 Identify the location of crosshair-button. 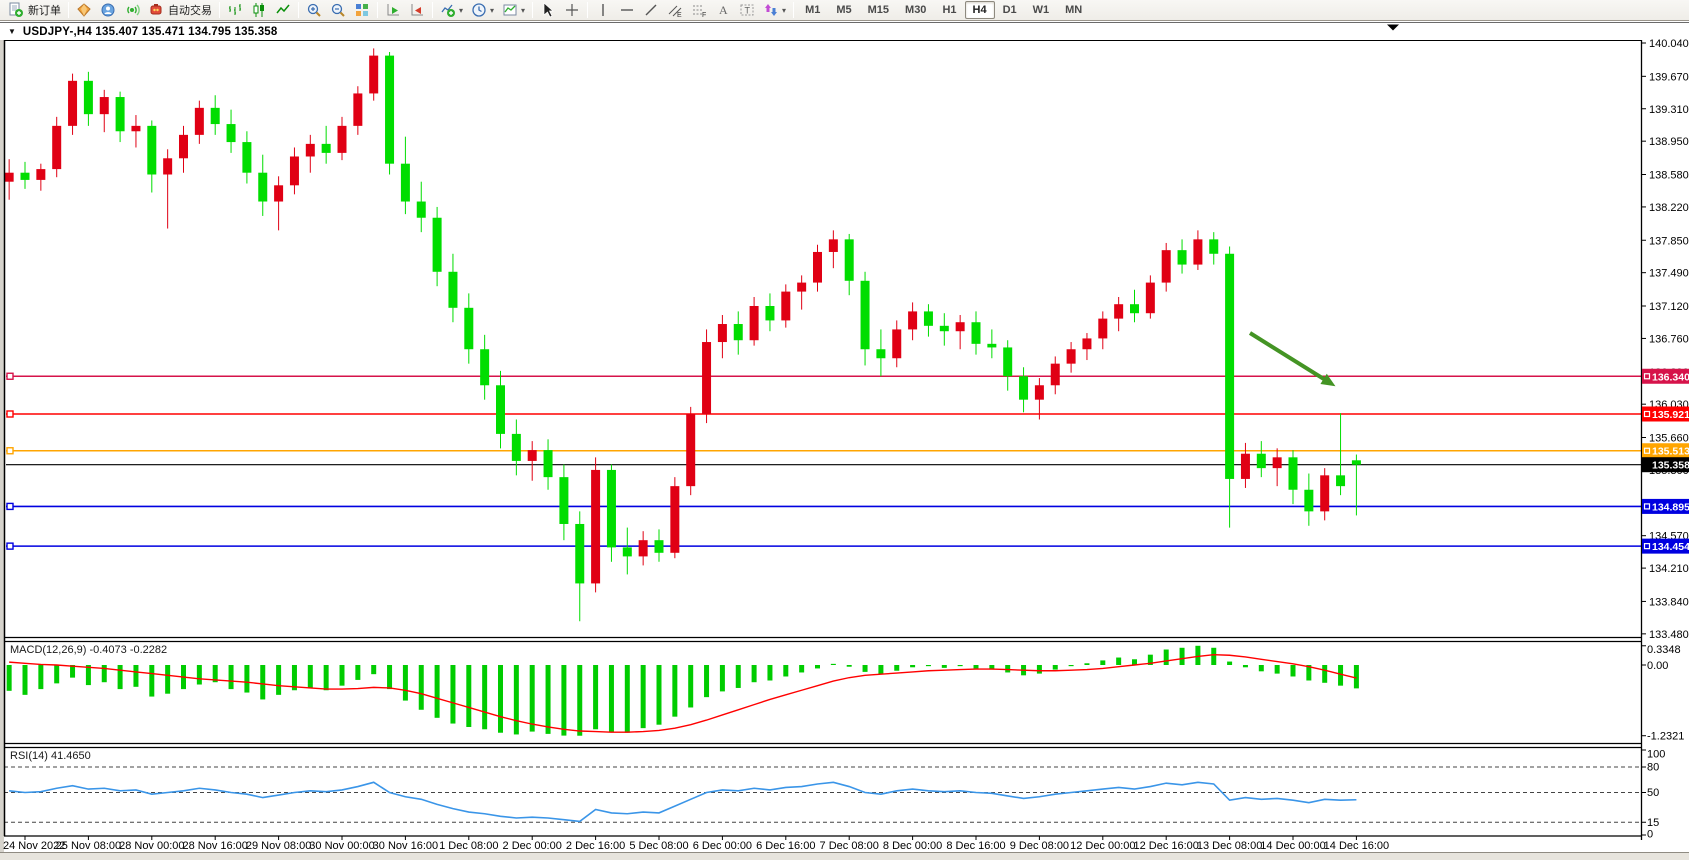
(572, 10).